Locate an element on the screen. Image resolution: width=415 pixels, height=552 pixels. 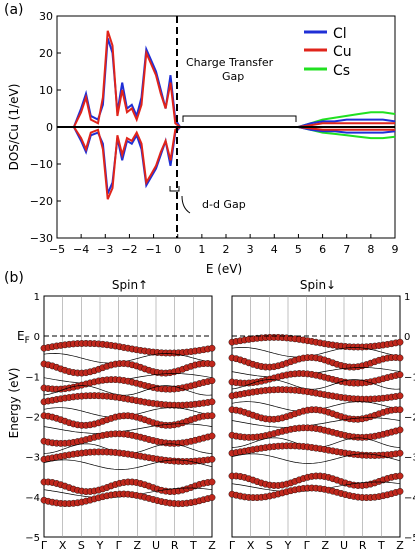
ct-gap-bracket is located at coordinates (239, 118).